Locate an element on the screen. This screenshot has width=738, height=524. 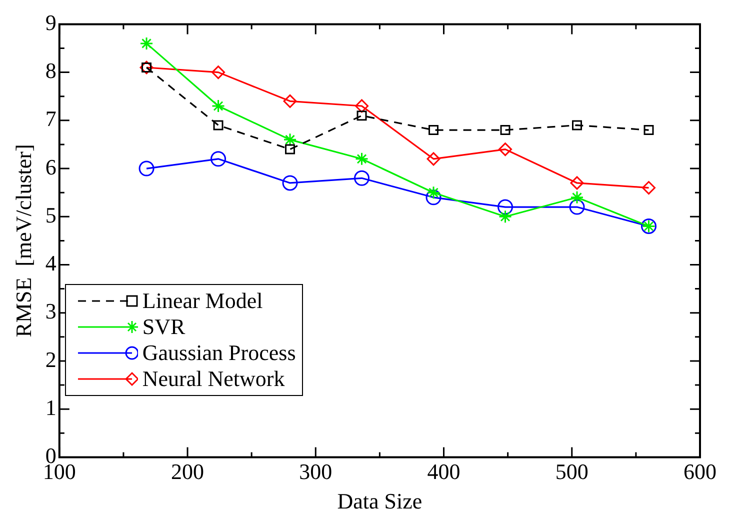
y-tick-label: 2 is located at coordinates (50, 359).